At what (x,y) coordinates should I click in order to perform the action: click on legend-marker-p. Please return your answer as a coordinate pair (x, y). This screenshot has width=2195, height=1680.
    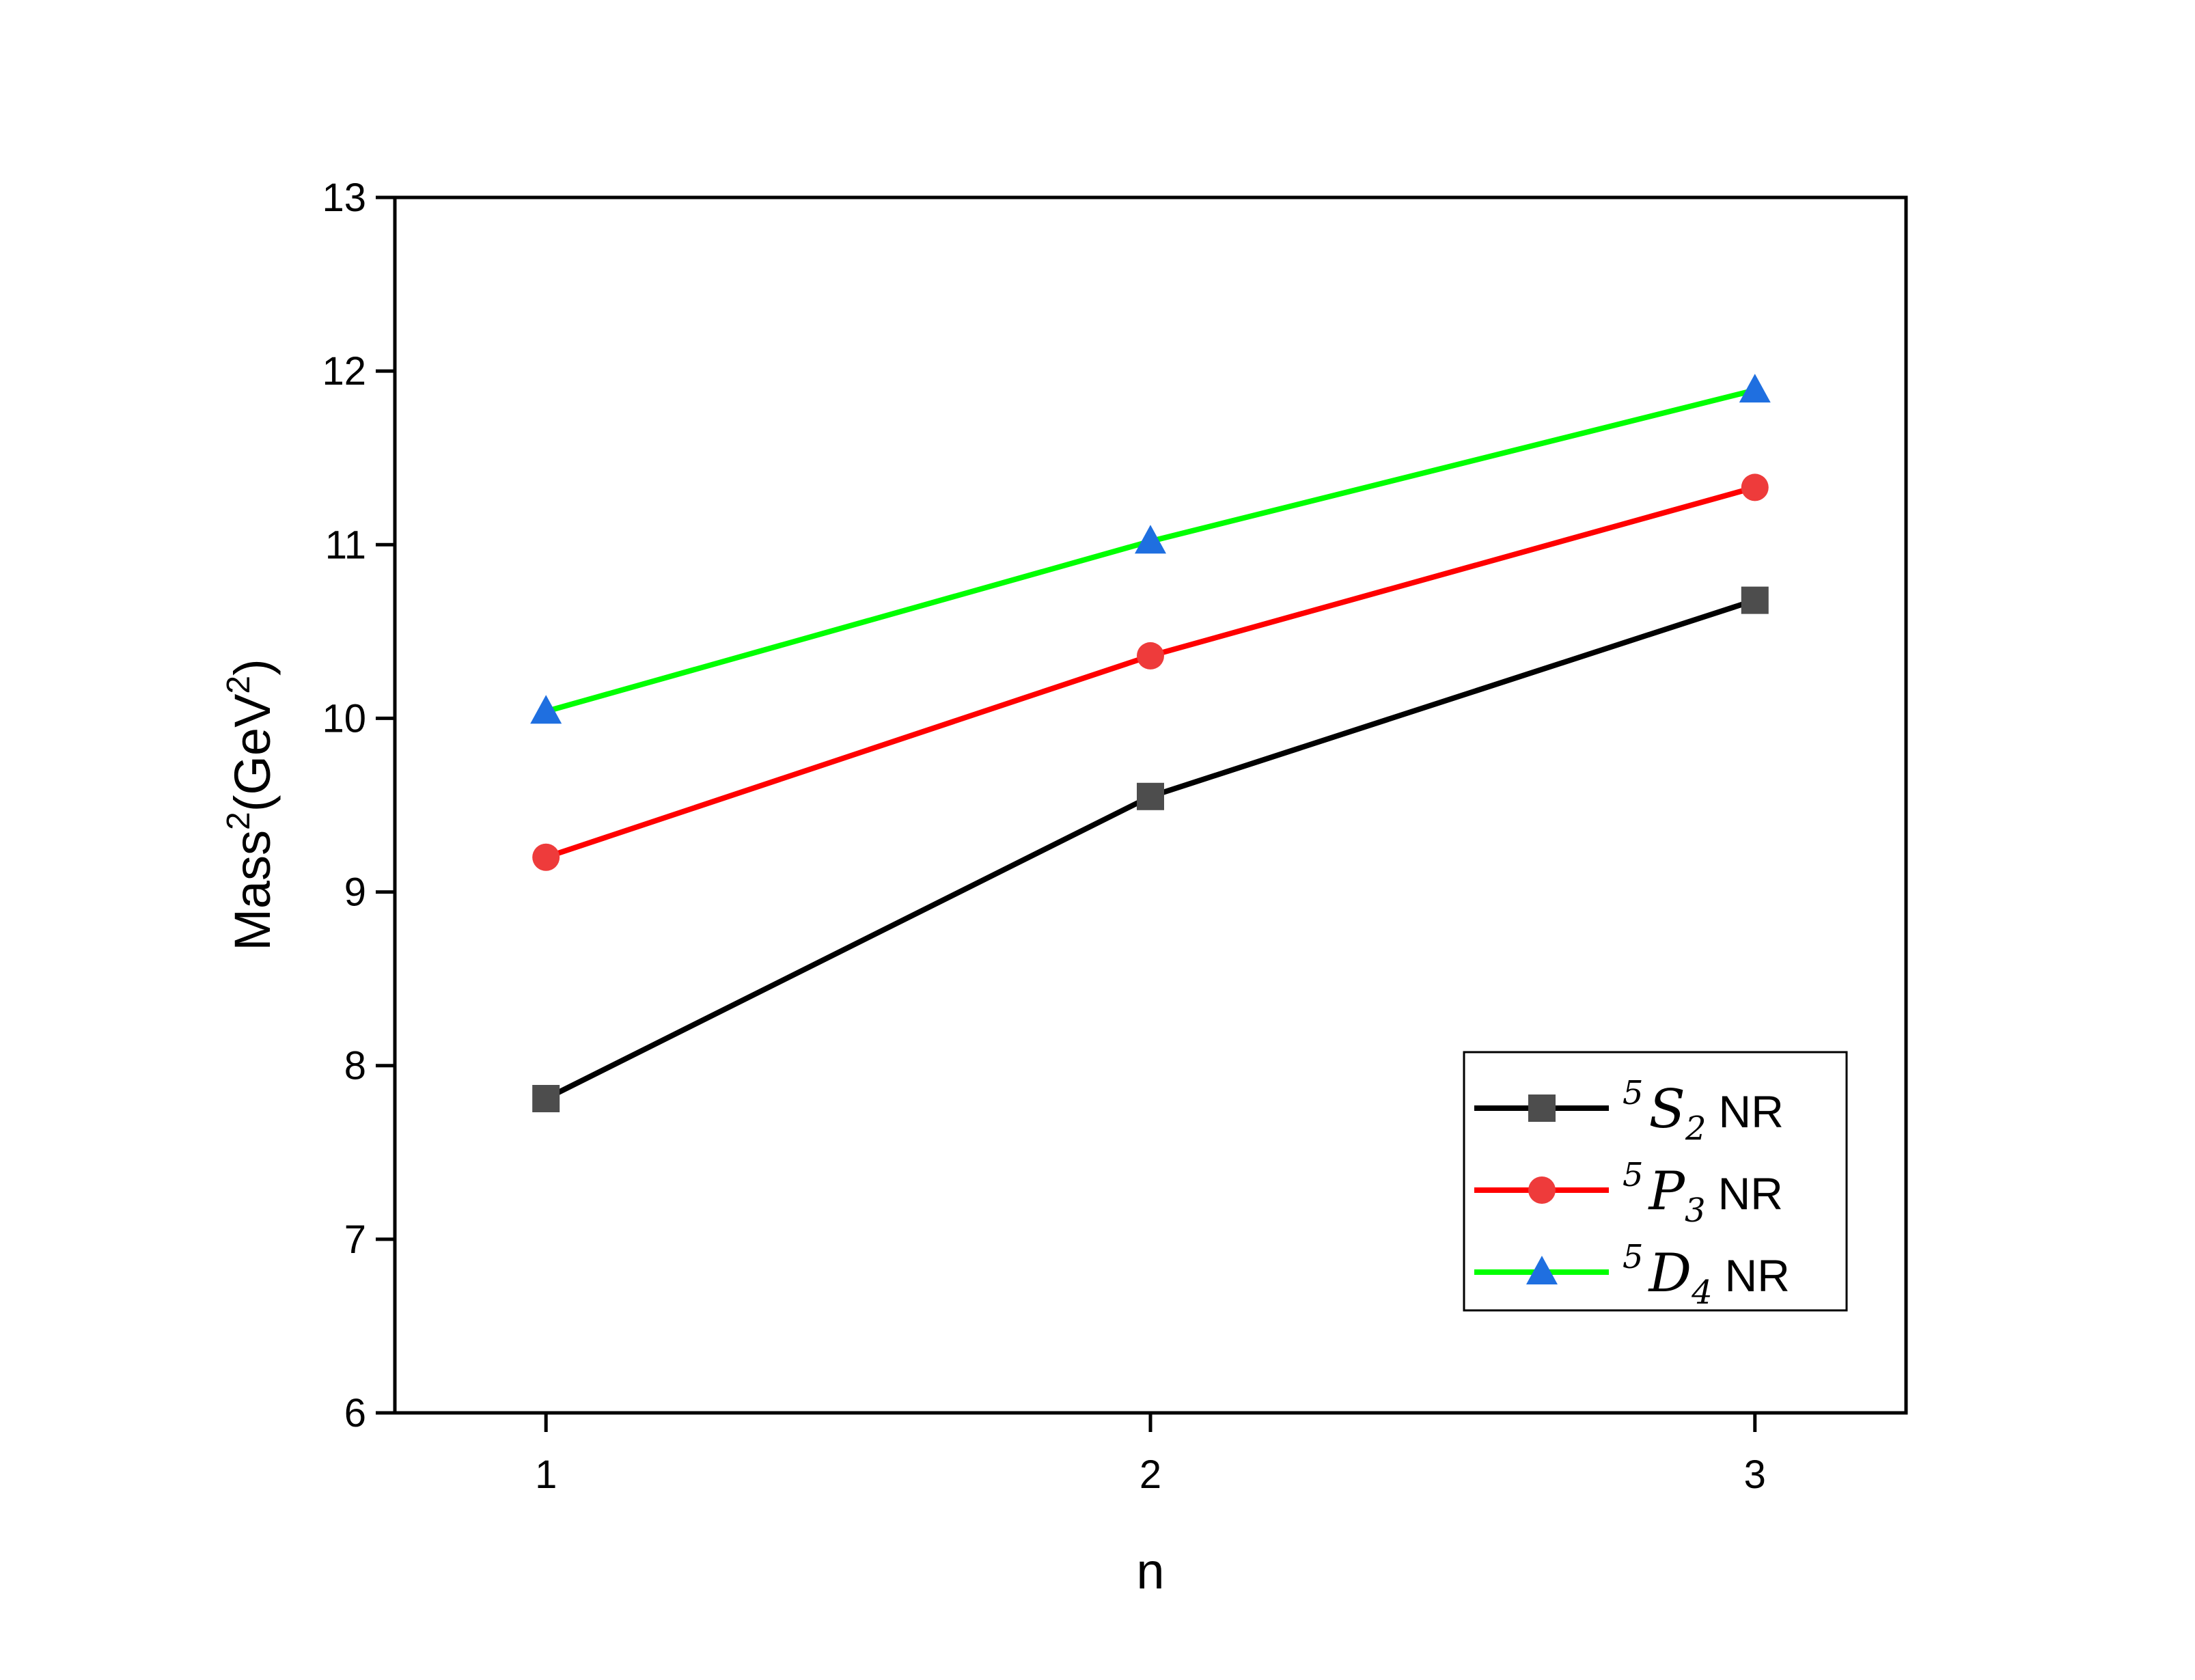
    Looking at the image, I should click on (1542, 1190).